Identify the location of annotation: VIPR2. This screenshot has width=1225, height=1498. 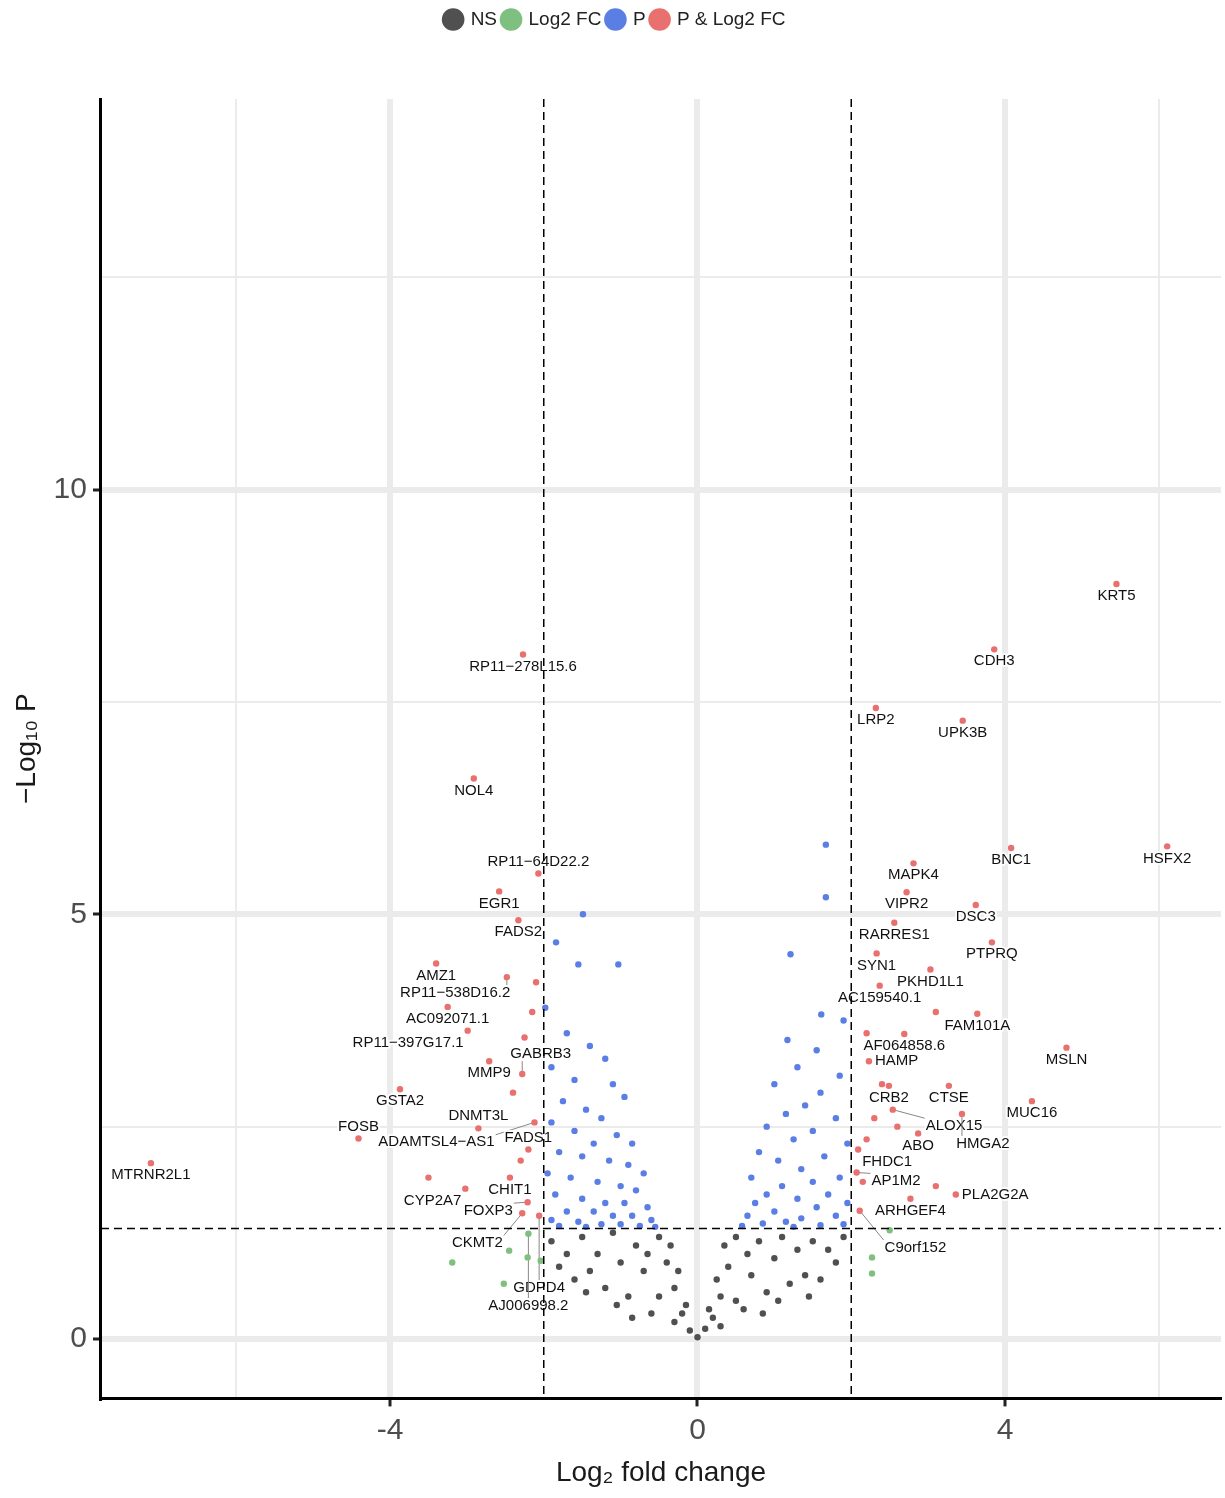
(906, 903).